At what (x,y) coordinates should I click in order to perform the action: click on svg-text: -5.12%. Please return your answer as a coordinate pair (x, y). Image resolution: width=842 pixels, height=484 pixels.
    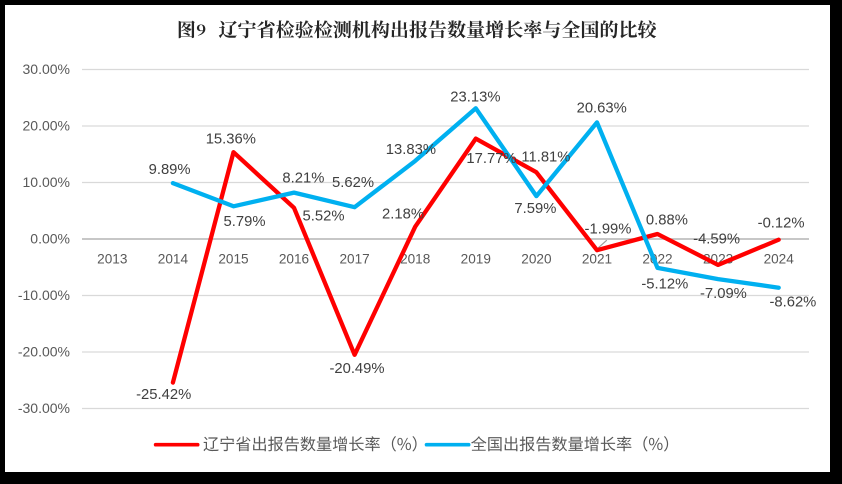
    Looking at the image, I should click on (664, 285).